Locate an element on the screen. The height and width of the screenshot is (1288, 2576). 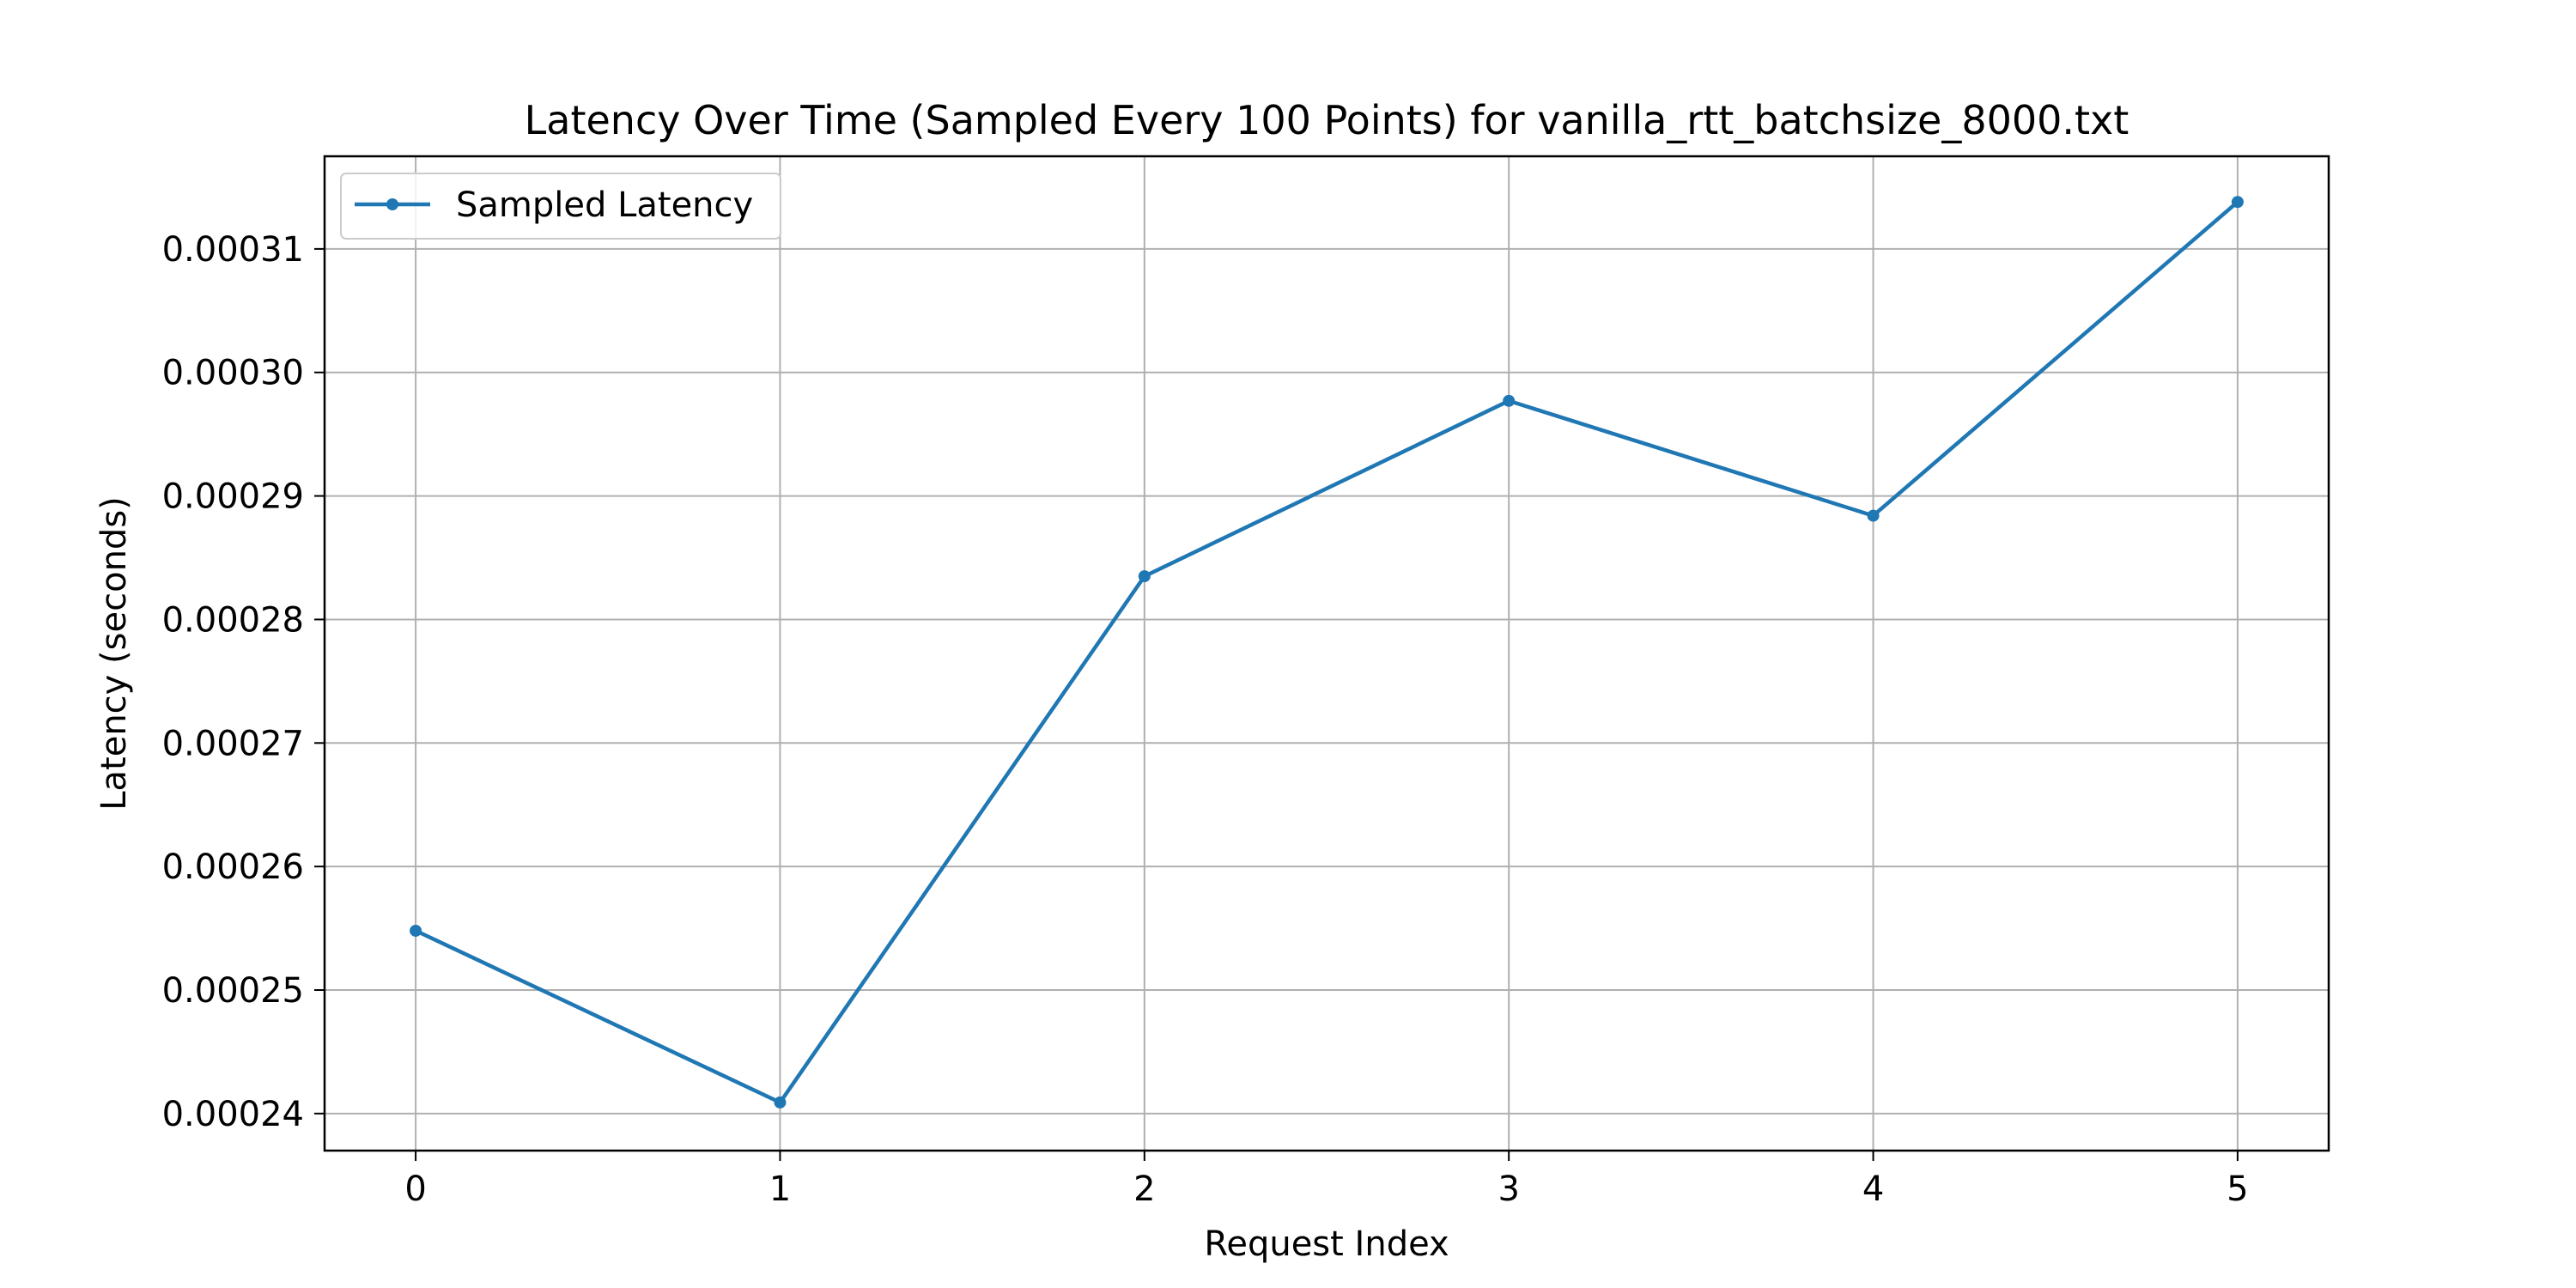
y-tick-label: 0.00031 is located at coordinates (233, 250).